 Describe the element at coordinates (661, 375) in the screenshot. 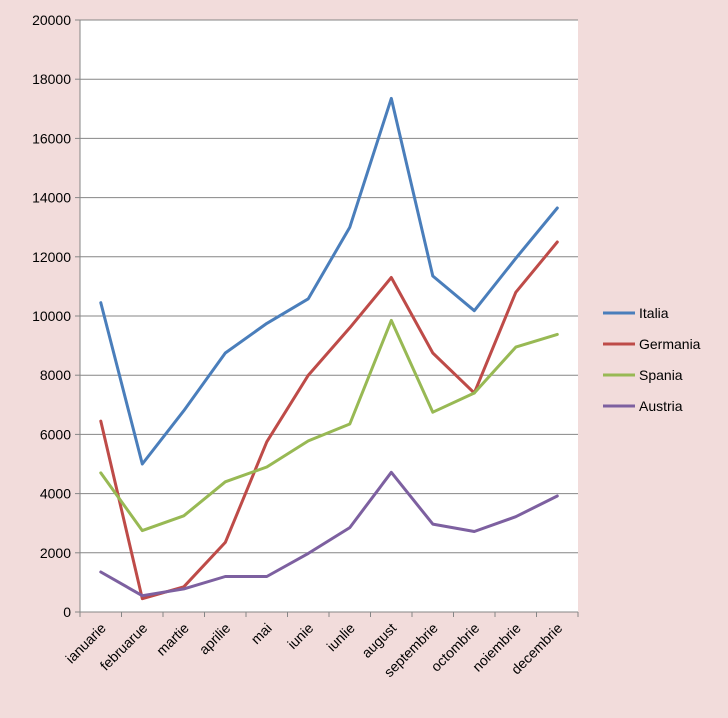

I see `legend-label: Spania` at that location.